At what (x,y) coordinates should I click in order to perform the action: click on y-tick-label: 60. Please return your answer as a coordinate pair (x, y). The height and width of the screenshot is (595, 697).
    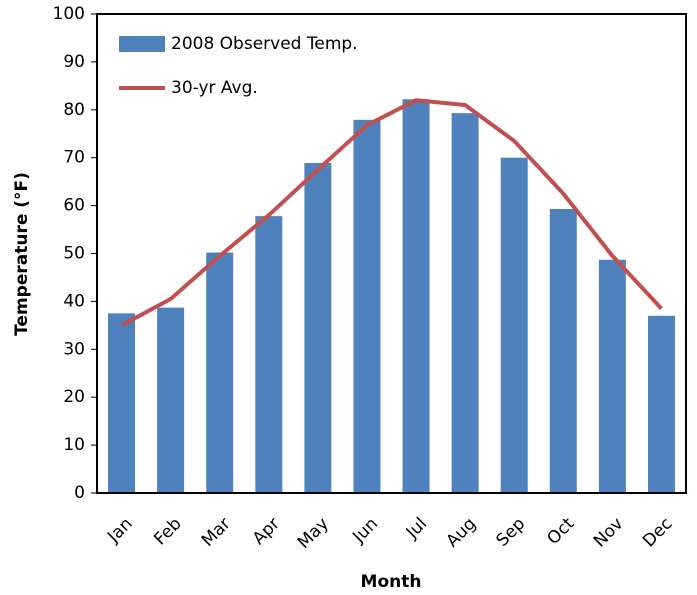
    Looking at the image, I should click on (74, 206).